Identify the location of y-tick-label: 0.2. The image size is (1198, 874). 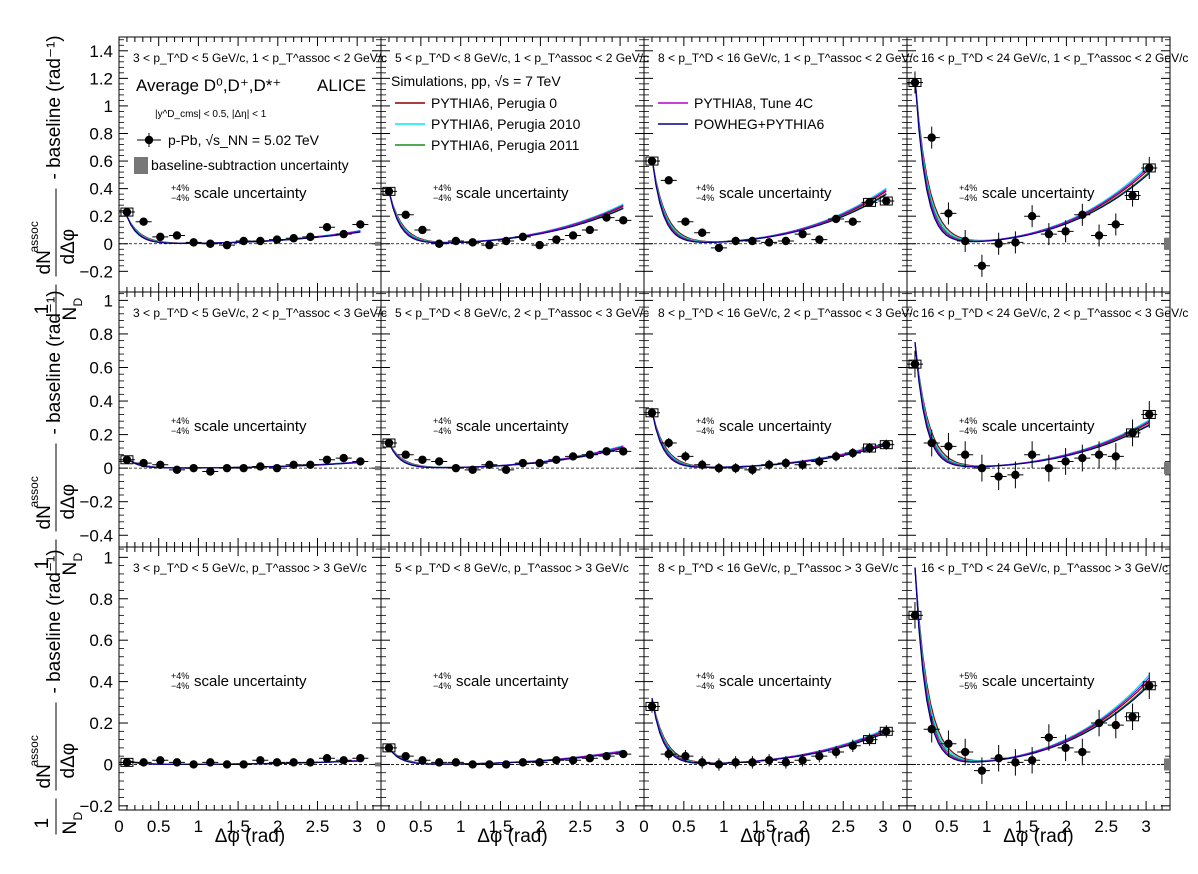
(101, 723).